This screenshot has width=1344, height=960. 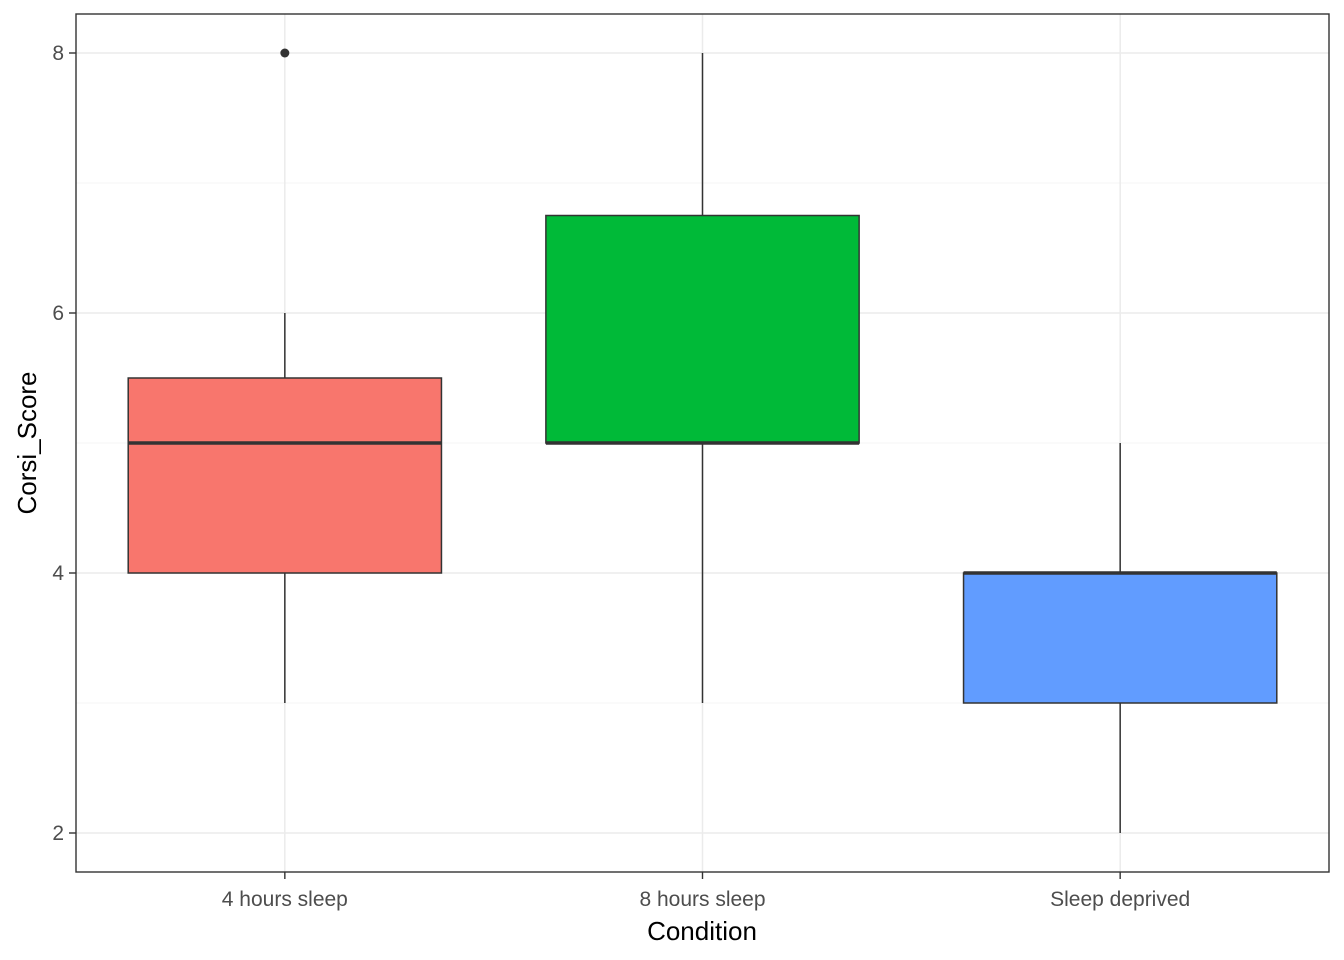 What do you see at coordinates (58, 313) in the screenshot?
I see `y-tick-label: 6` at bounding box center [58, 313].